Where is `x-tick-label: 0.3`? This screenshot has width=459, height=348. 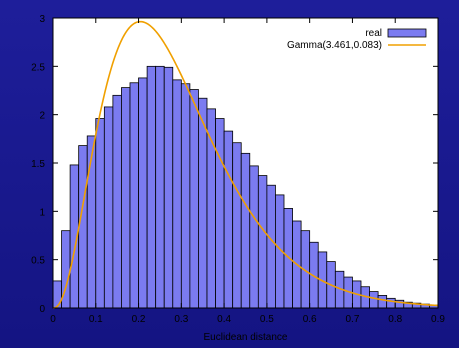
x-tick-label: 0.3 is located at coordinates (181, 319).